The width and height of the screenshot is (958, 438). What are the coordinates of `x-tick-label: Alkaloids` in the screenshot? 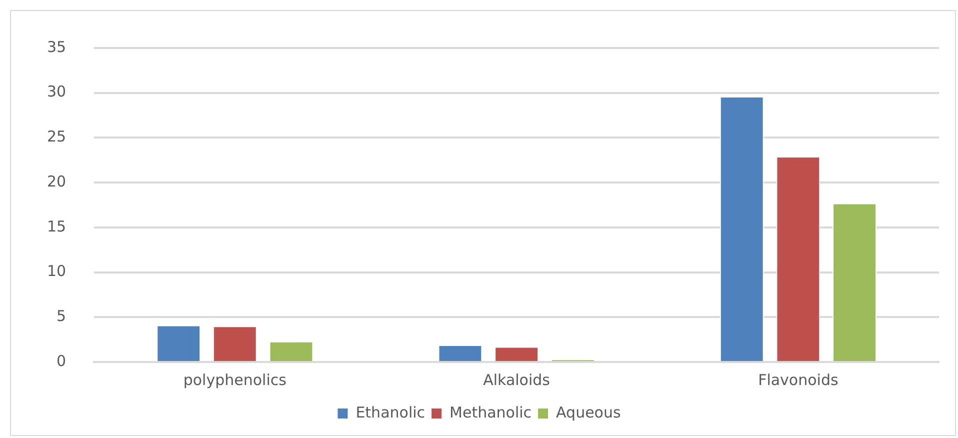 It's located at (516, 379).